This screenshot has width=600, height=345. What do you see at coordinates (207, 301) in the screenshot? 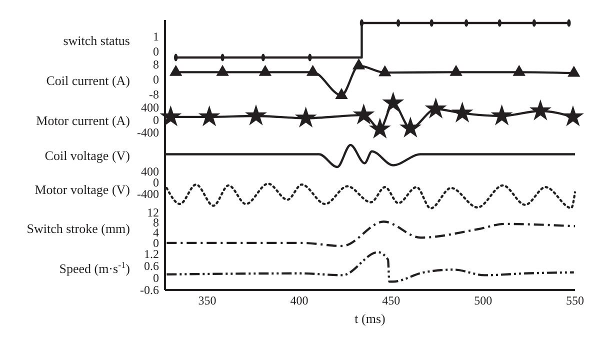
I see `x-tick-label: 350` at bounding box center [207, 301].